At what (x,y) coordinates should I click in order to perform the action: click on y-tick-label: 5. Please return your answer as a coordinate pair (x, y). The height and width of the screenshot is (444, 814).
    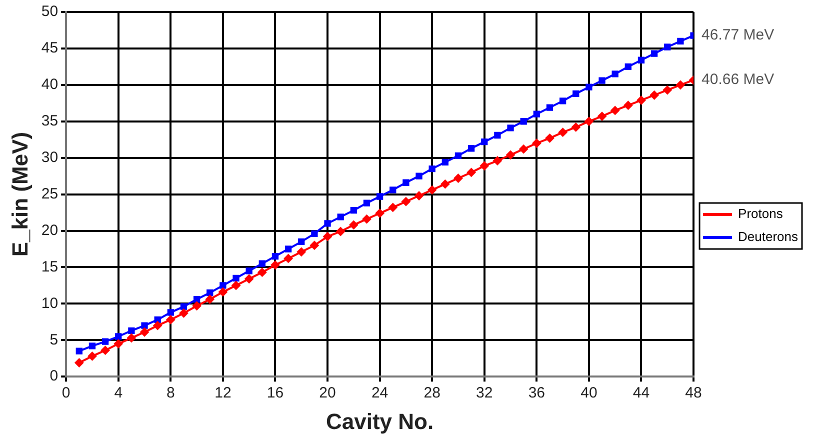
    Looking at the image, I should click on (54, 339).